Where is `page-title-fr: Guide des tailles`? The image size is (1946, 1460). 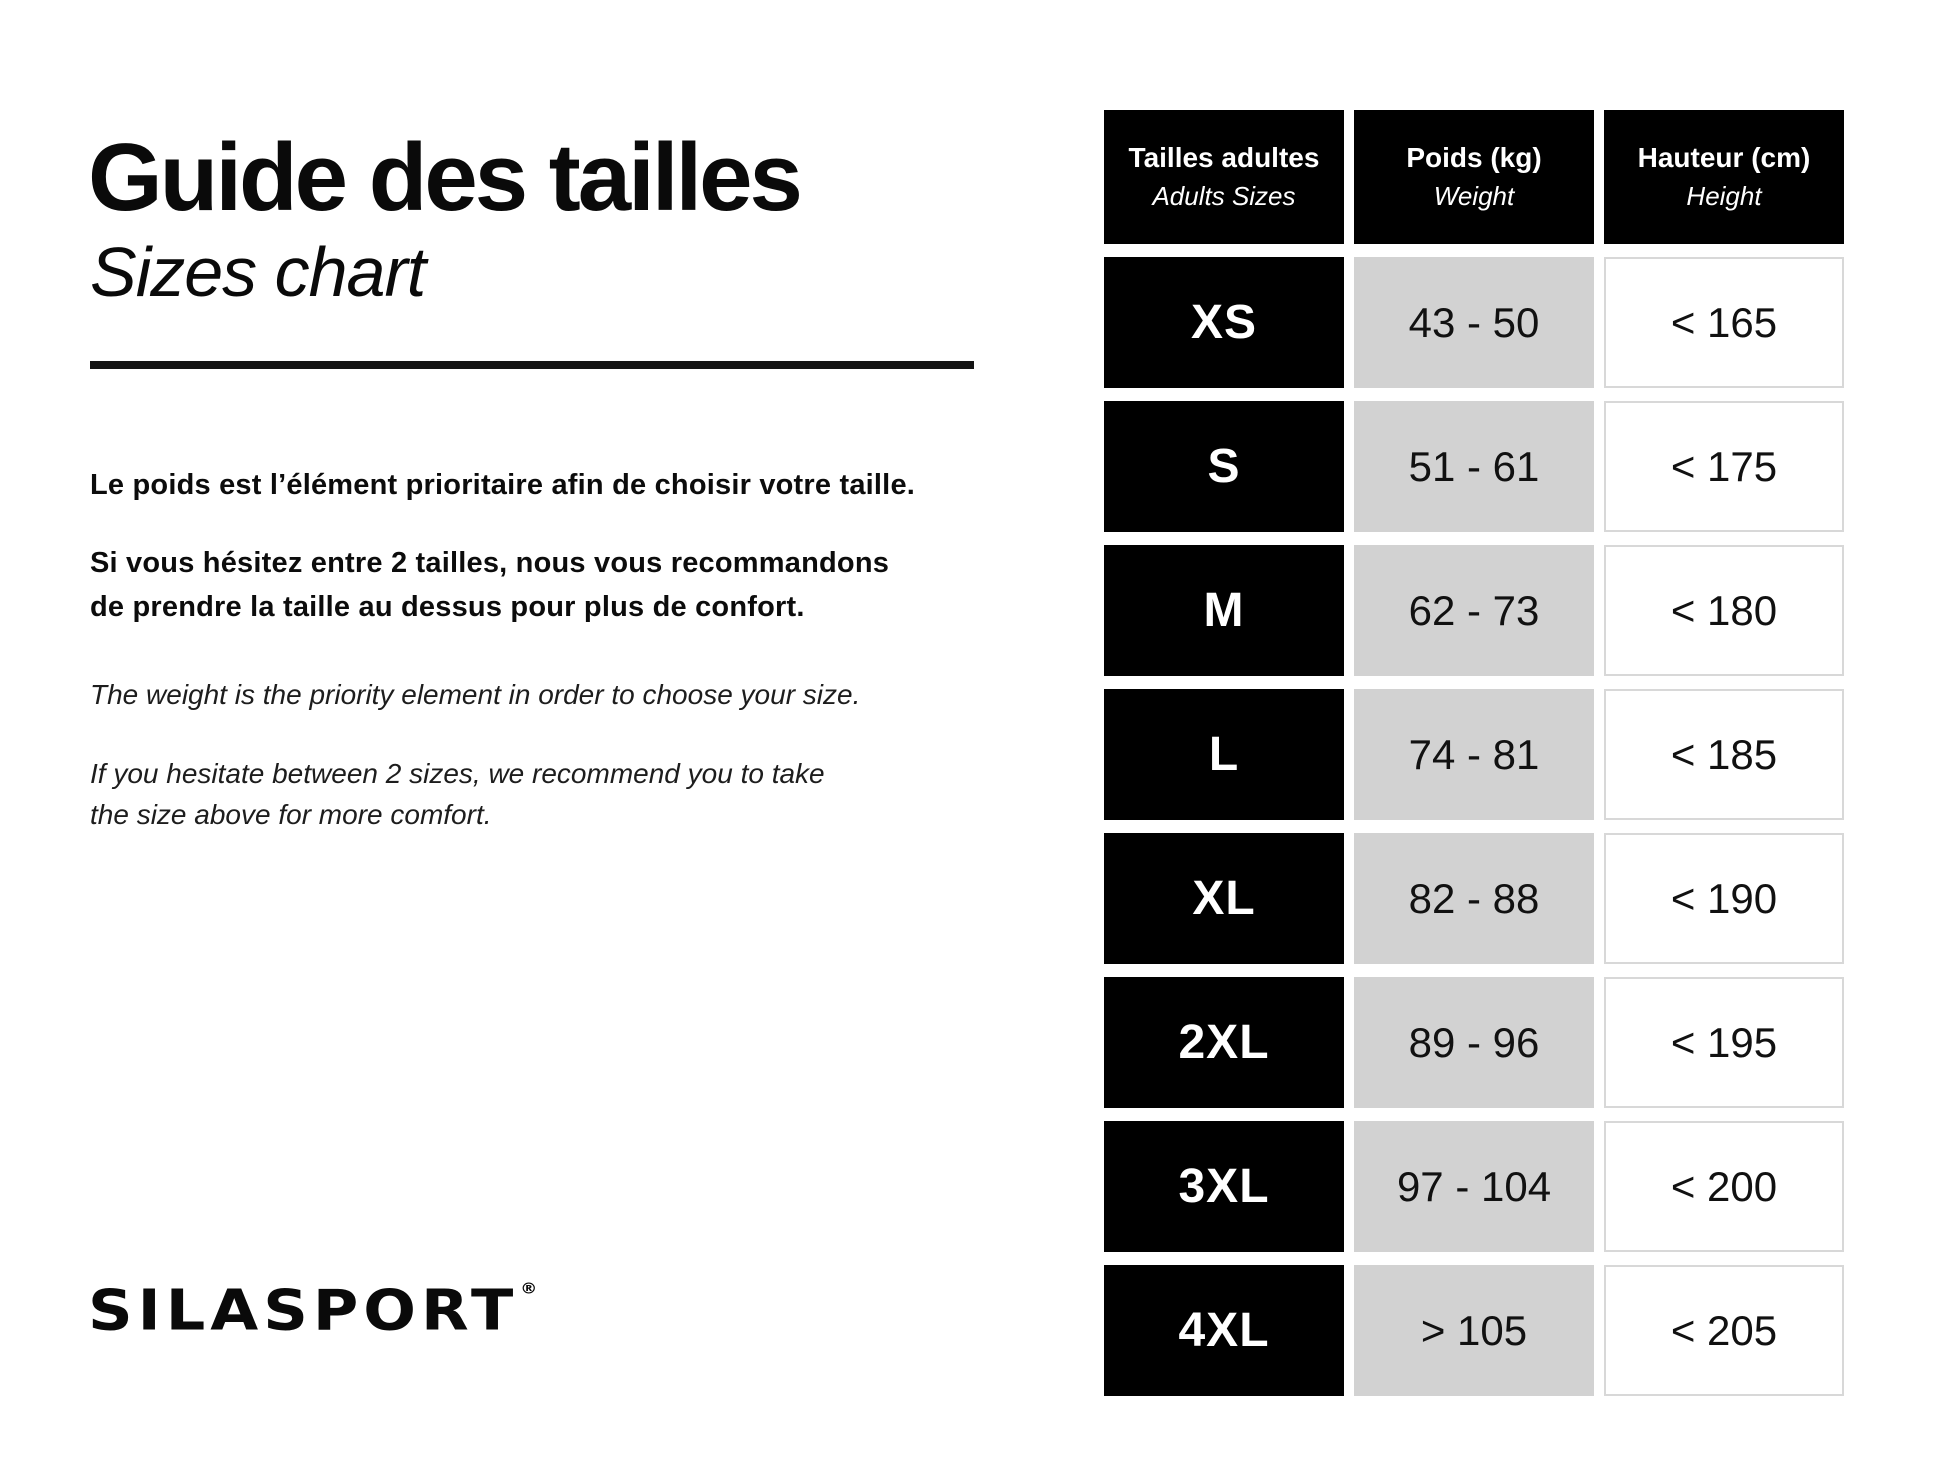 page-title-fr: Guide des tailles is located at coordinates (445, 178).